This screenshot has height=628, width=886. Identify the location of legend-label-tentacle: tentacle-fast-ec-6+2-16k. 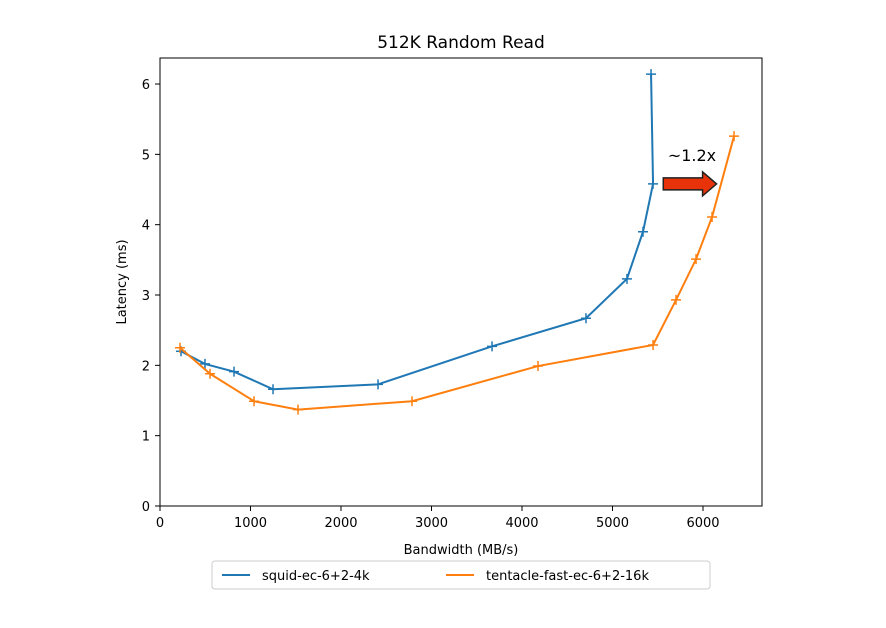
(567, 576).